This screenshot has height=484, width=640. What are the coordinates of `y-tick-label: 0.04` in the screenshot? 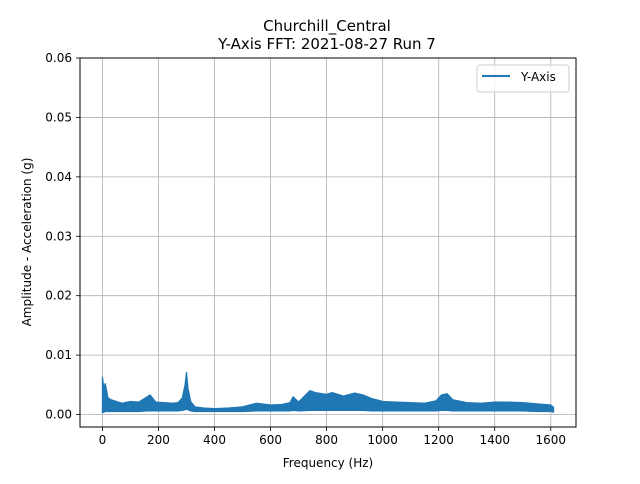 It's located at (58, 177).